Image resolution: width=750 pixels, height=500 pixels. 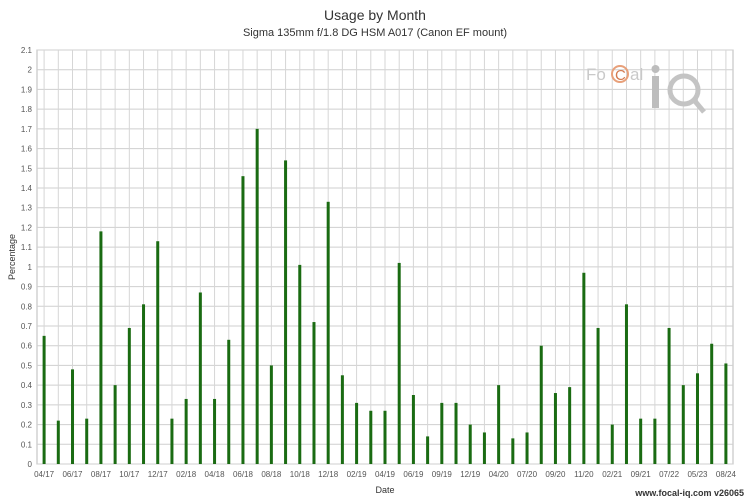 I want to click on y-tick-label: 2, so click(x=30, y=70).